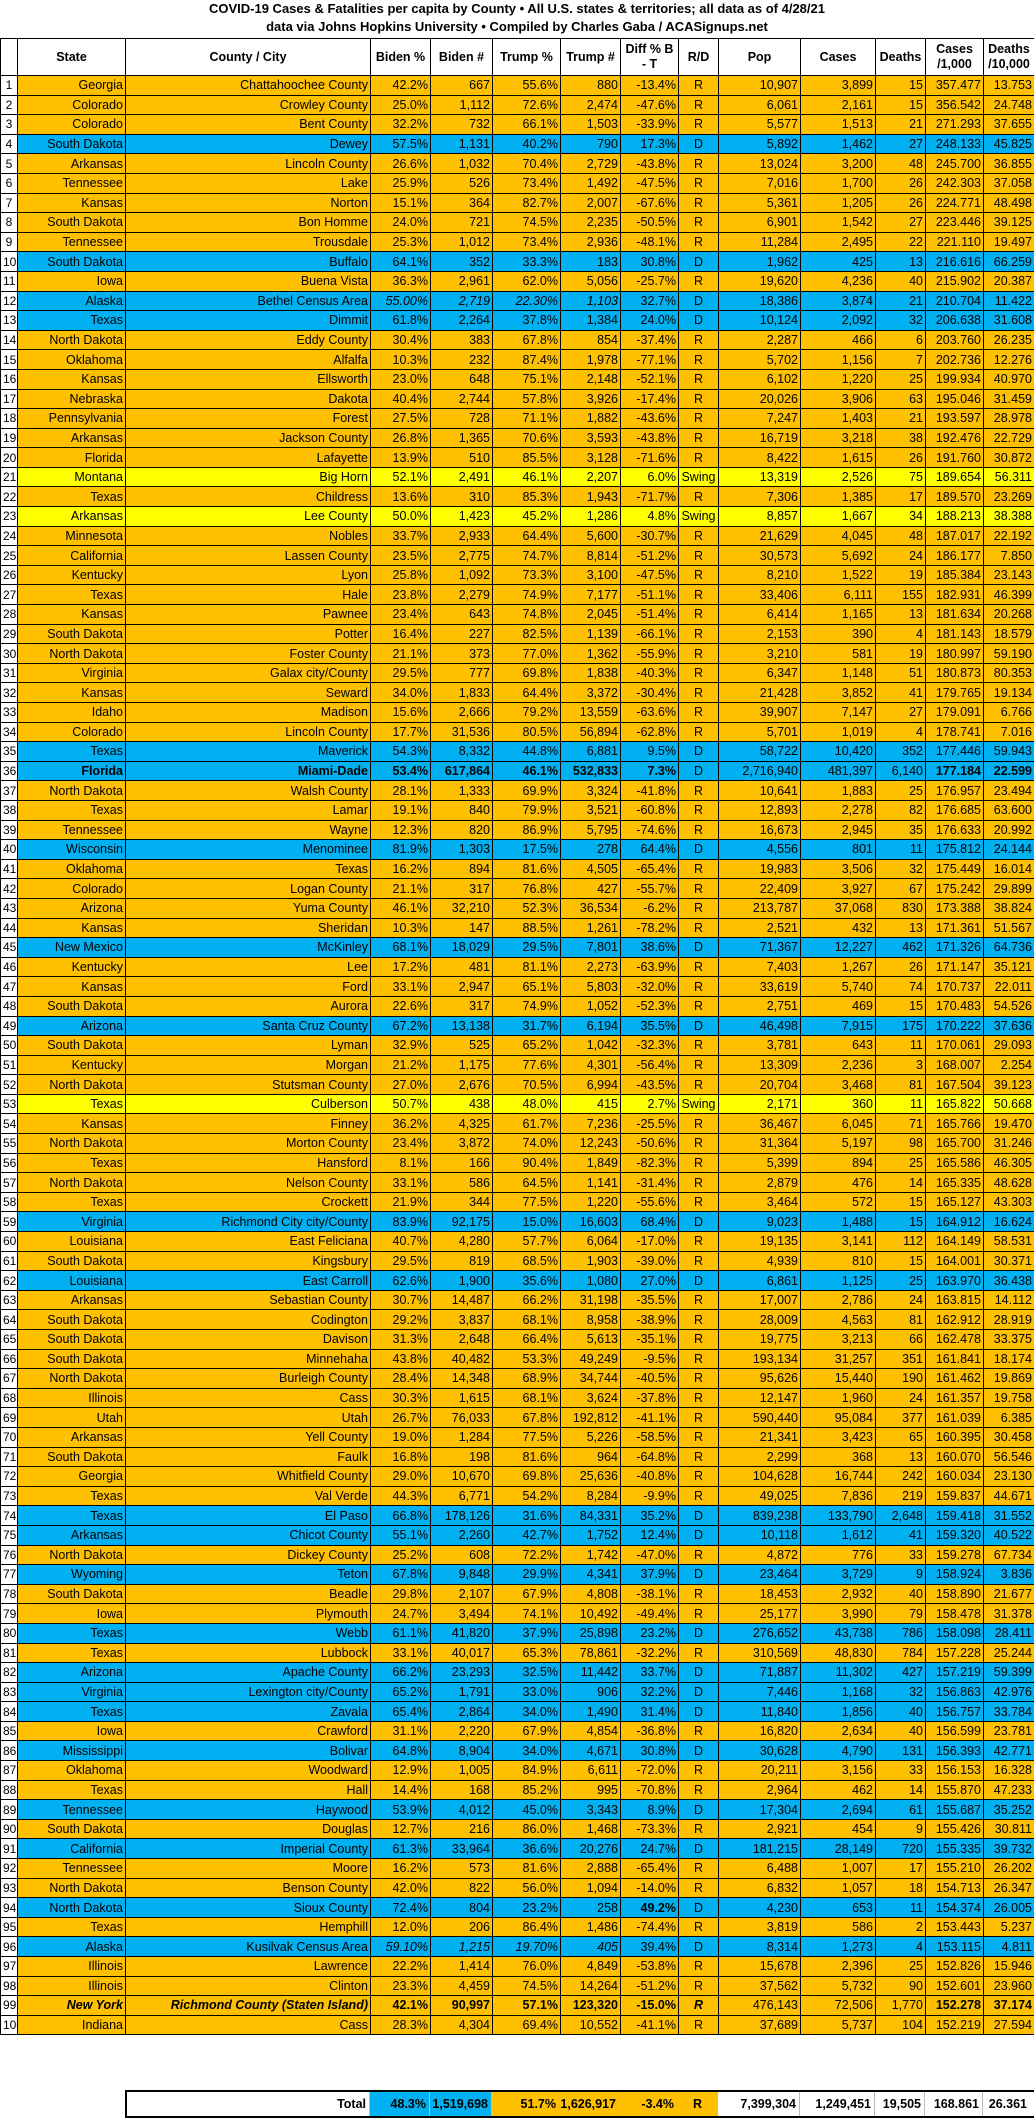 The width and height of the screenshot is (1034, 2118). What do you see at coordinates (9, 438) in the screenshot?
I see `cell-rank: 19` at bounding box center [9, 438].